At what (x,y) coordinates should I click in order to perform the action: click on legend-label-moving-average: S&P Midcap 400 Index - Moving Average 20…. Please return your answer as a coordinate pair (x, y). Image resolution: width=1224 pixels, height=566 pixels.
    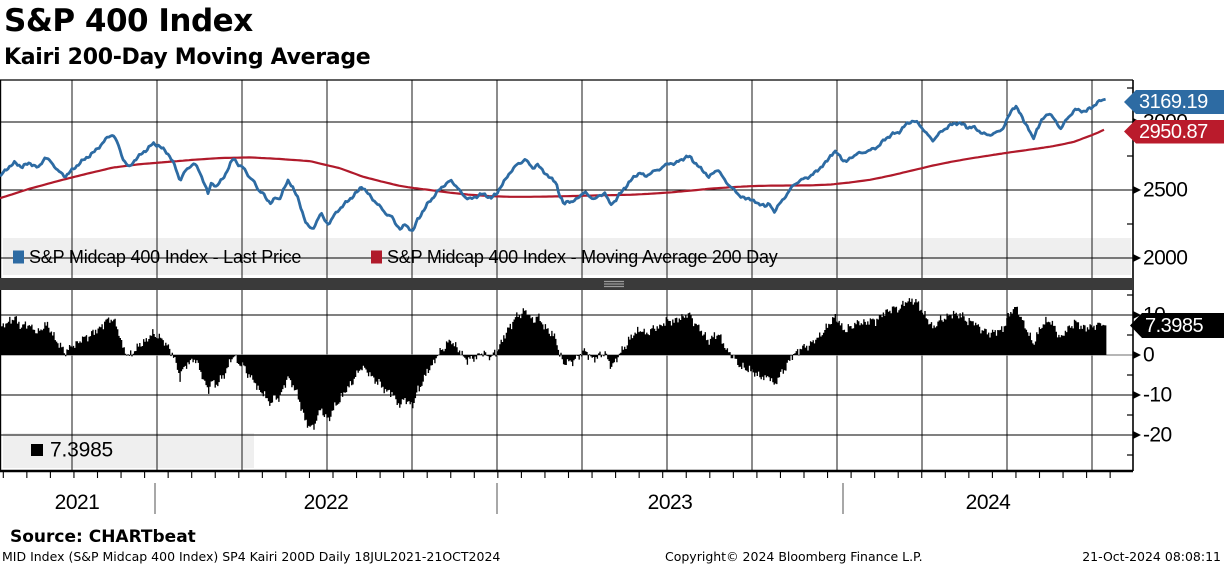
    Looking at the image, I should click on (582, 257).